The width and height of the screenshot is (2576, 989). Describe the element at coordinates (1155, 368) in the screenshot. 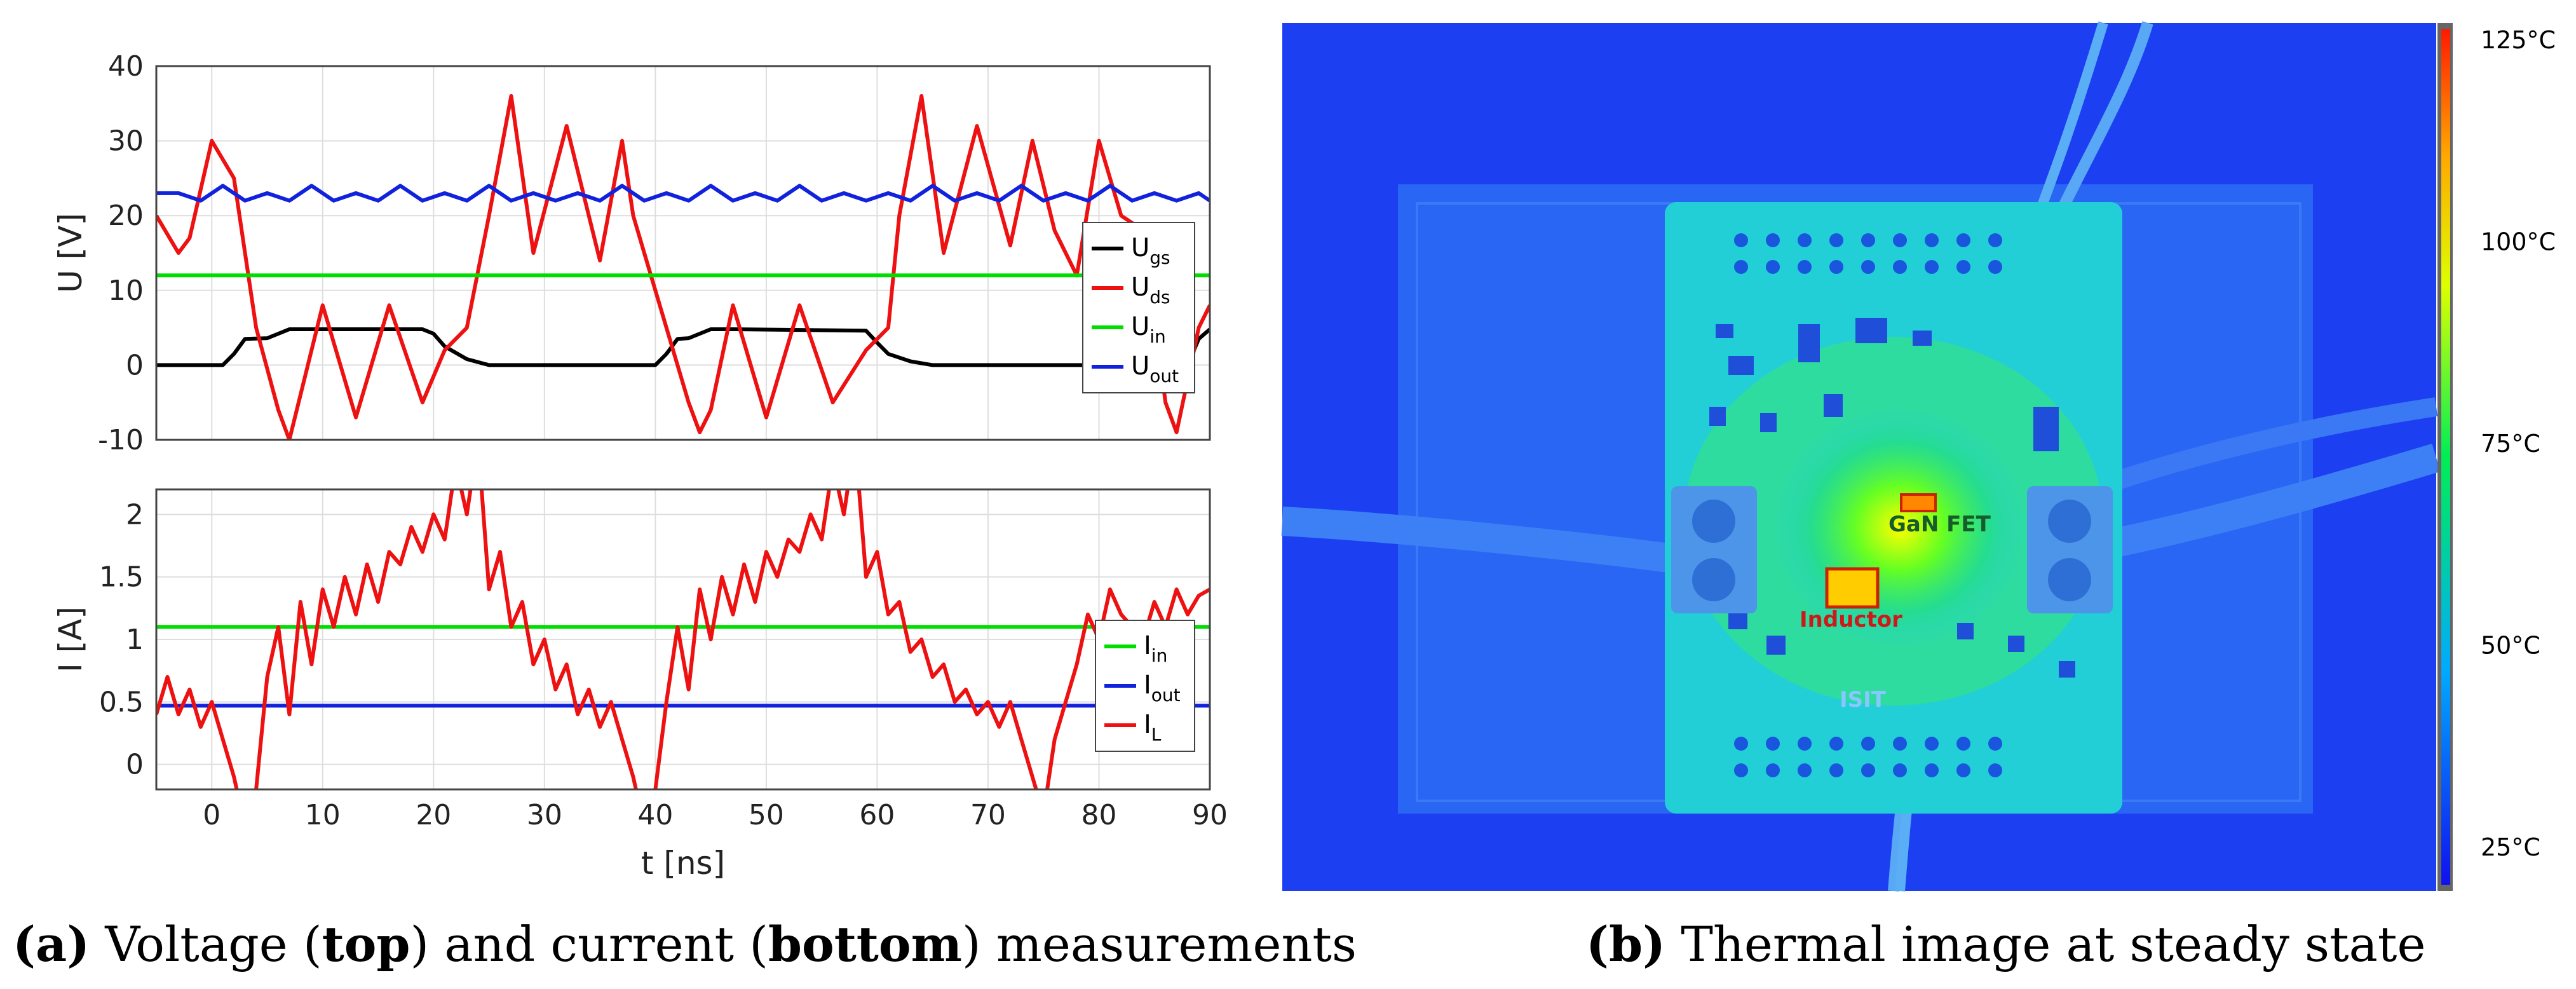

I see `top-legend-entry-out: Uout` at that location.